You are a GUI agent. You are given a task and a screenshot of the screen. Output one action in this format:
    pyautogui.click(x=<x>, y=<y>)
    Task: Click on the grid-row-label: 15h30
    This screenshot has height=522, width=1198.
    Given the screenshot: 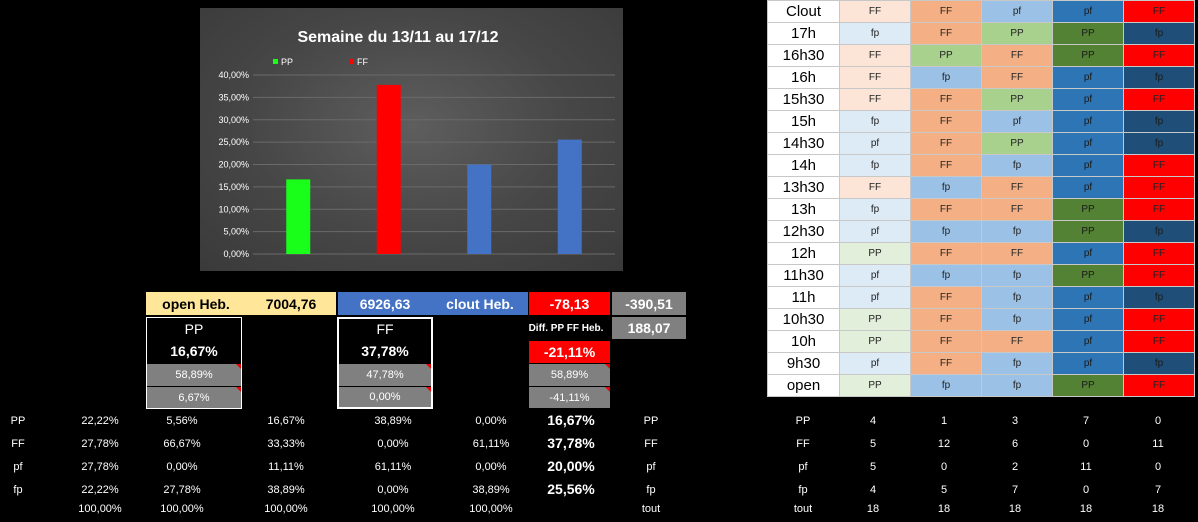 What is the action you would take?
    pyautogui.click(x=803, y=99)
    